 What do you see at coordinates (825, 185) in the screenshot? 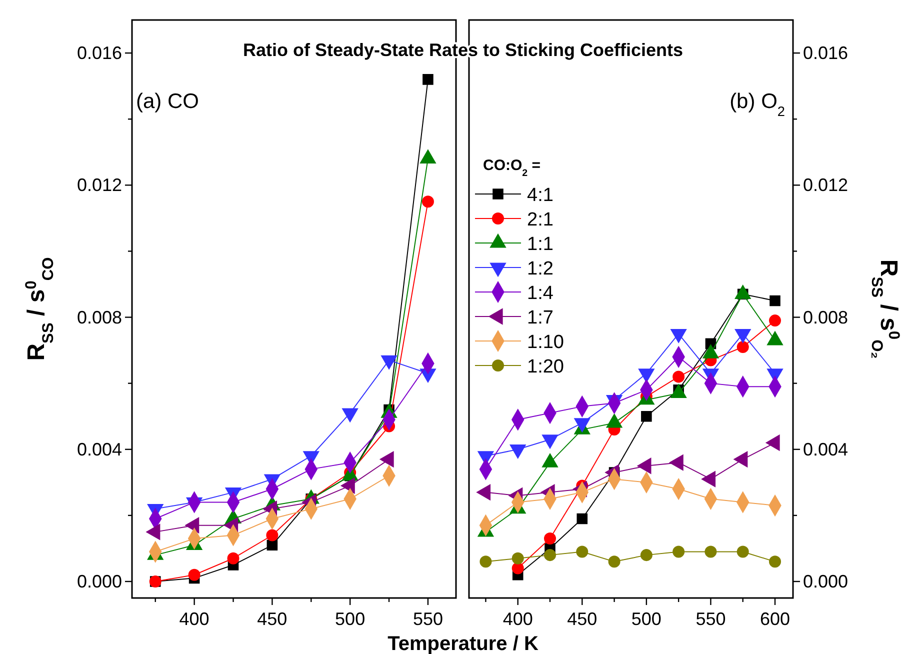
I see `y2-tick-label: 0.012` at bounding box center [825, 185].